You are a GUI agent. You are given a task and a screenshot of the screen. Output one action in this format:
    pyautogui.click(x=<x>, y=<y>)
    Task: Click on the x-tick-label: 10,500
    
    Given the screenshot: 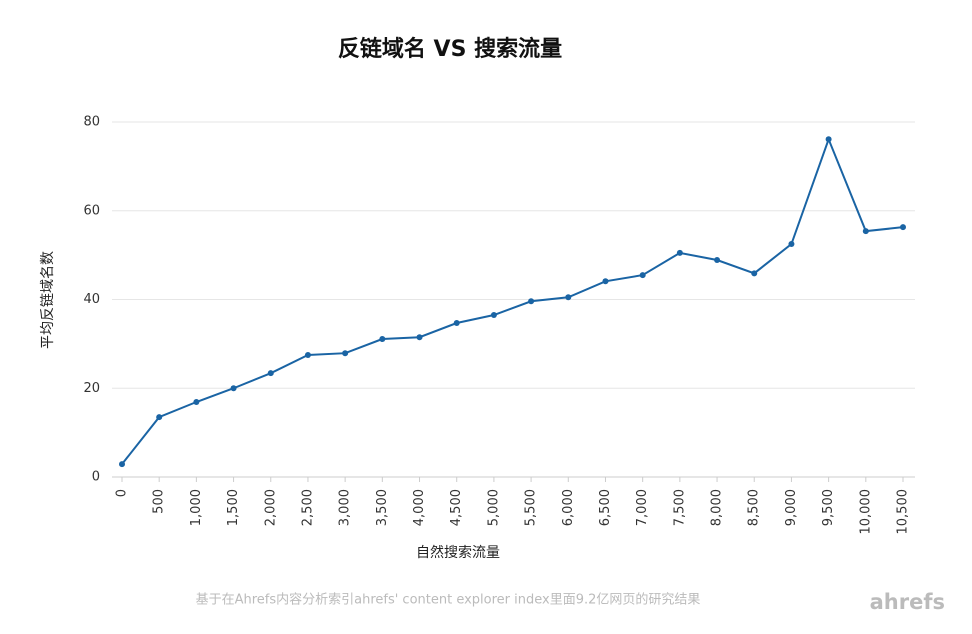 What is the action you would take?
    pyautogui.click(x=903, y=512)
    